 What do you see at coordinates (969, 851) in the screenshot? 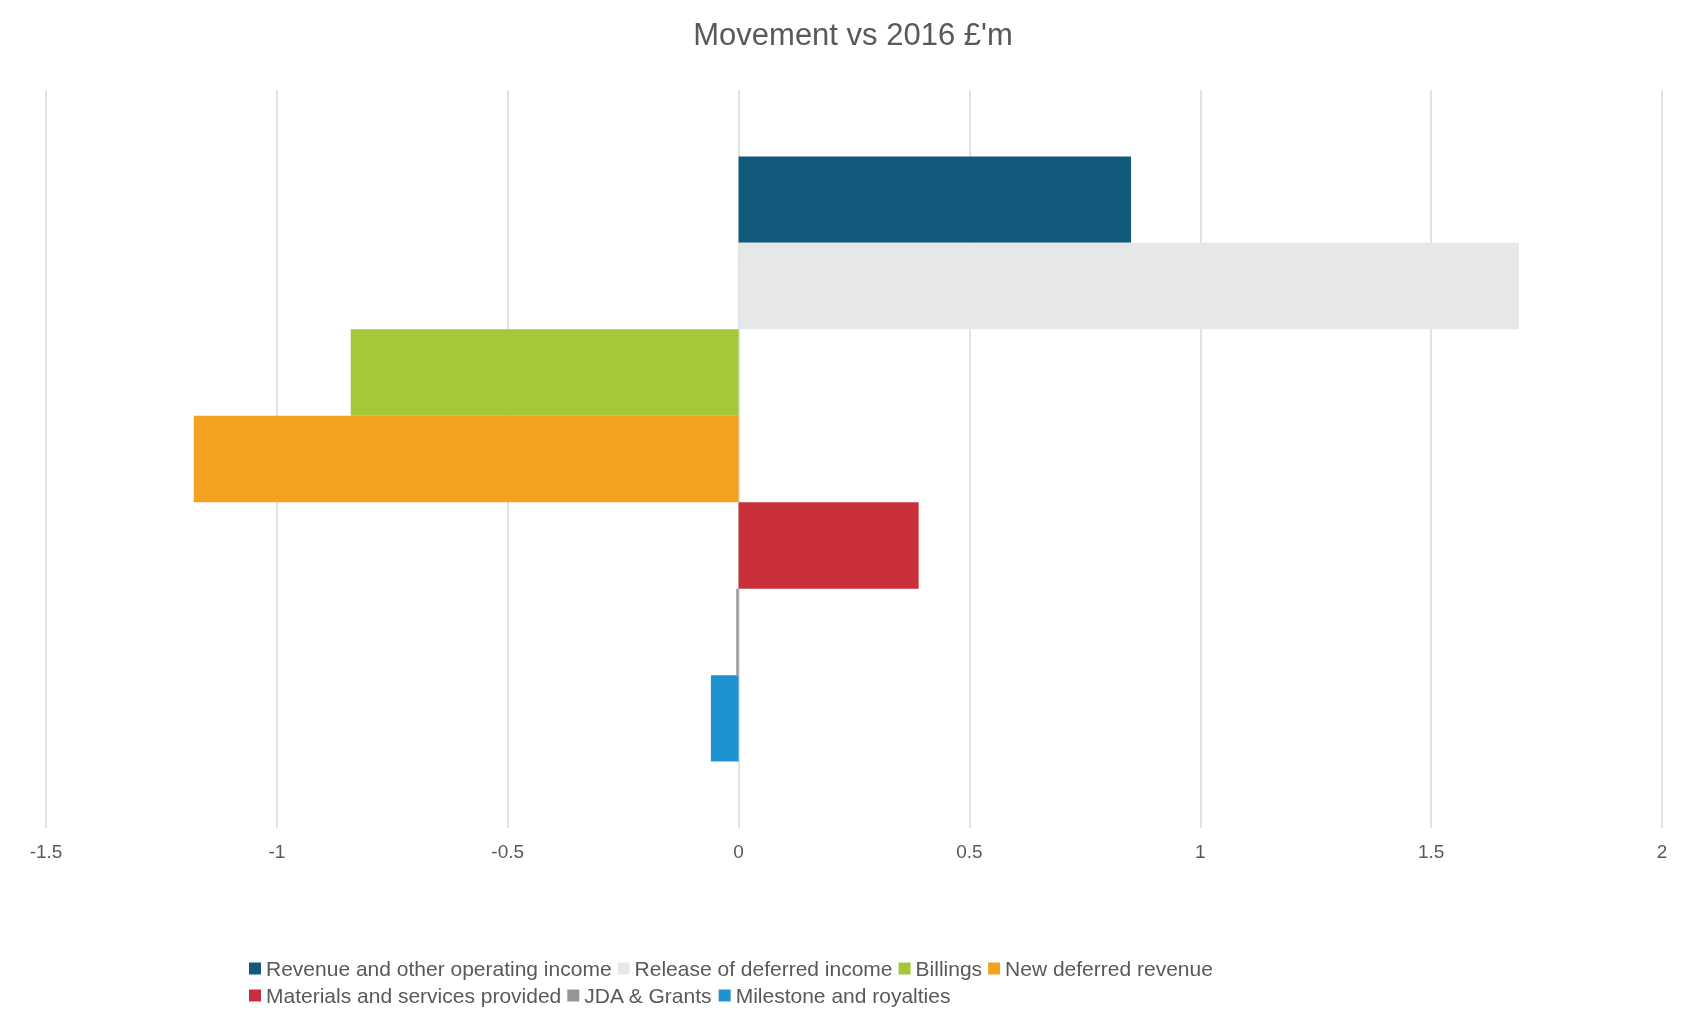
I see `x-tick-label: 0.5` at bounding box center [969, 851].